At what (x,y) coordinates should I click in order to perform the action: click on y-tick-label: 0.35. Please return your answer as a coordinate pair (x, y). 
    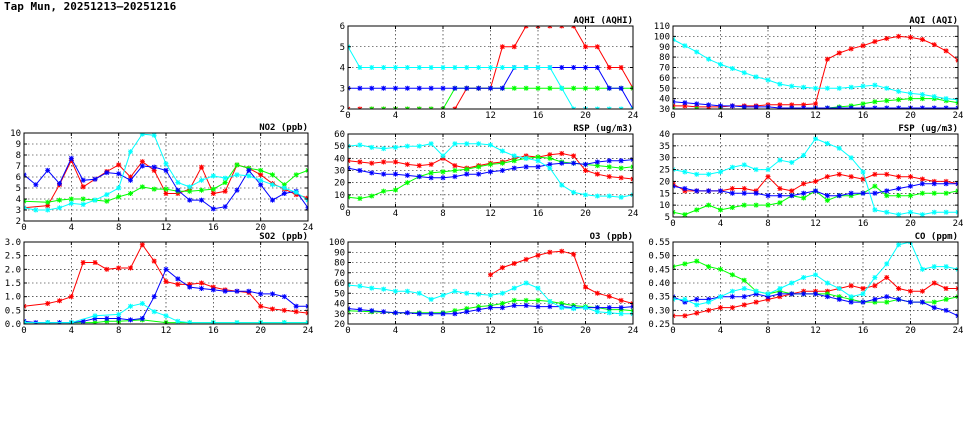
    Looking at the image, I should click on (659, 298).